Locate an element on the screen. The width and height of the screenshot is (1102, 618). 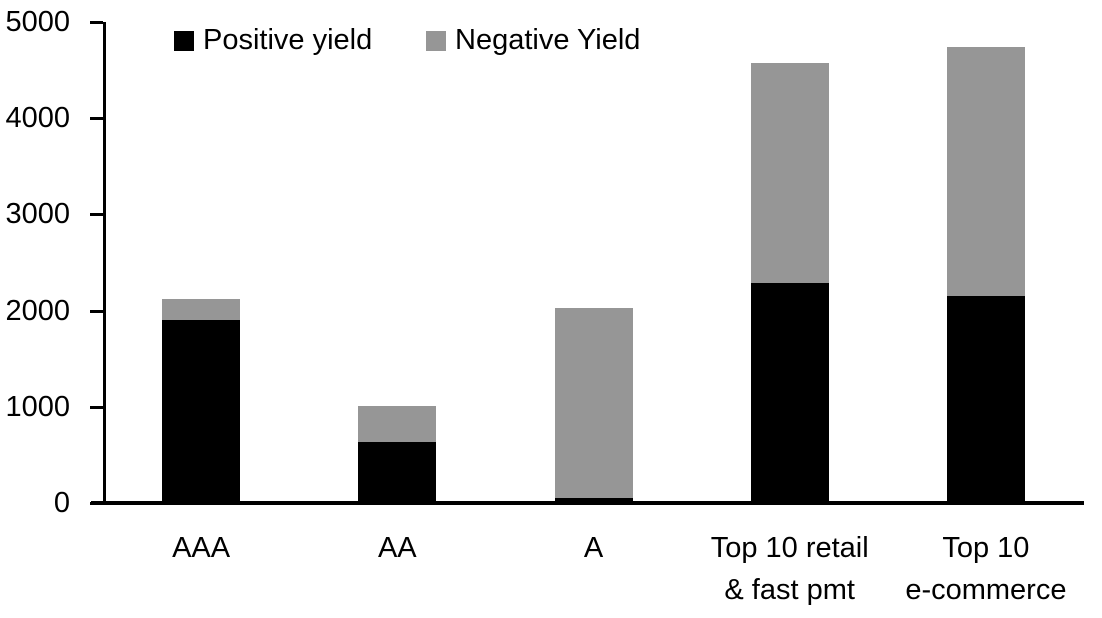
legend-label-positive-yield: Positive yield is located at coordinates (288, 40).